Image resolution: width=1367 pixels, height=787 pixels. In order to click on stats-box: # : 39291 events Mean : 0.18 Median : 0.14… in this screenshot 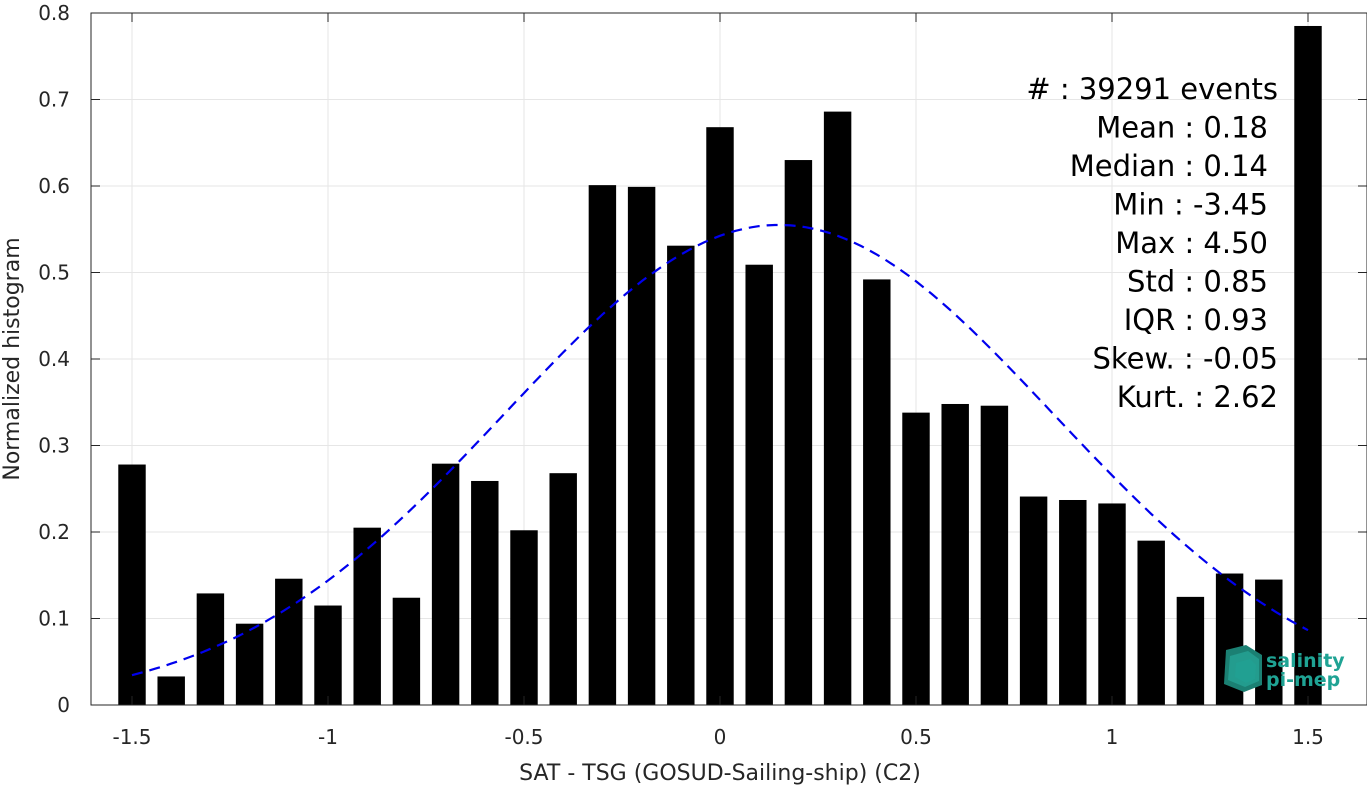, I will do `click(1152, 243)`.